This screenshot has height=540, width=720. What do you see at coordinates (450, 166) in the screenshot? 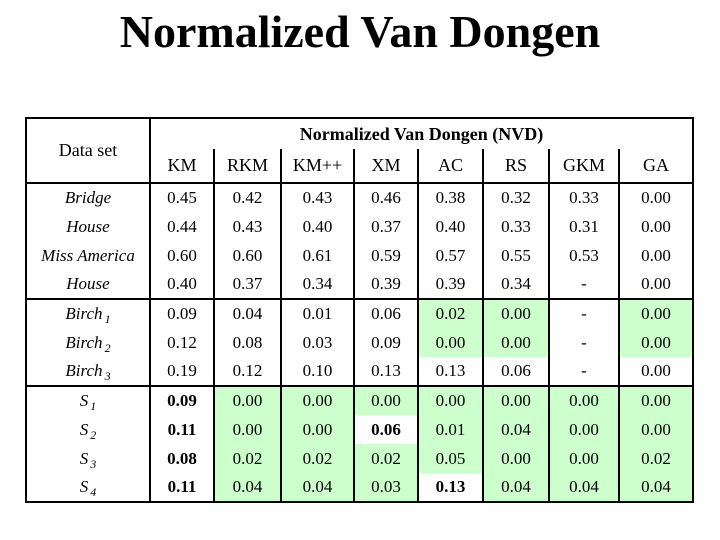
I see `column-header-ac: AC` at bounding box center [450, 166].